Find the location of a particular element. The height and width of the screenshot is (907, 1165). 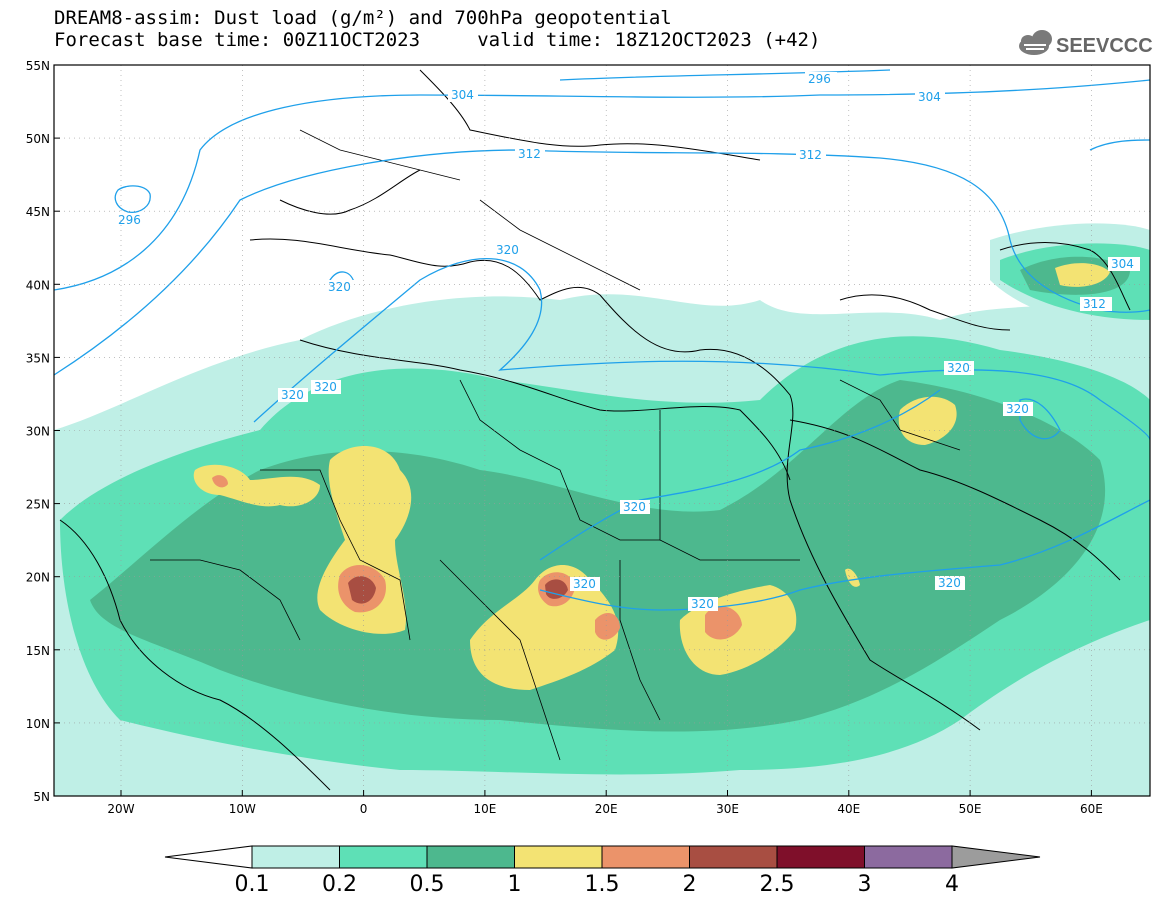

lat-label: 30N is located at coordinates (38, 432).